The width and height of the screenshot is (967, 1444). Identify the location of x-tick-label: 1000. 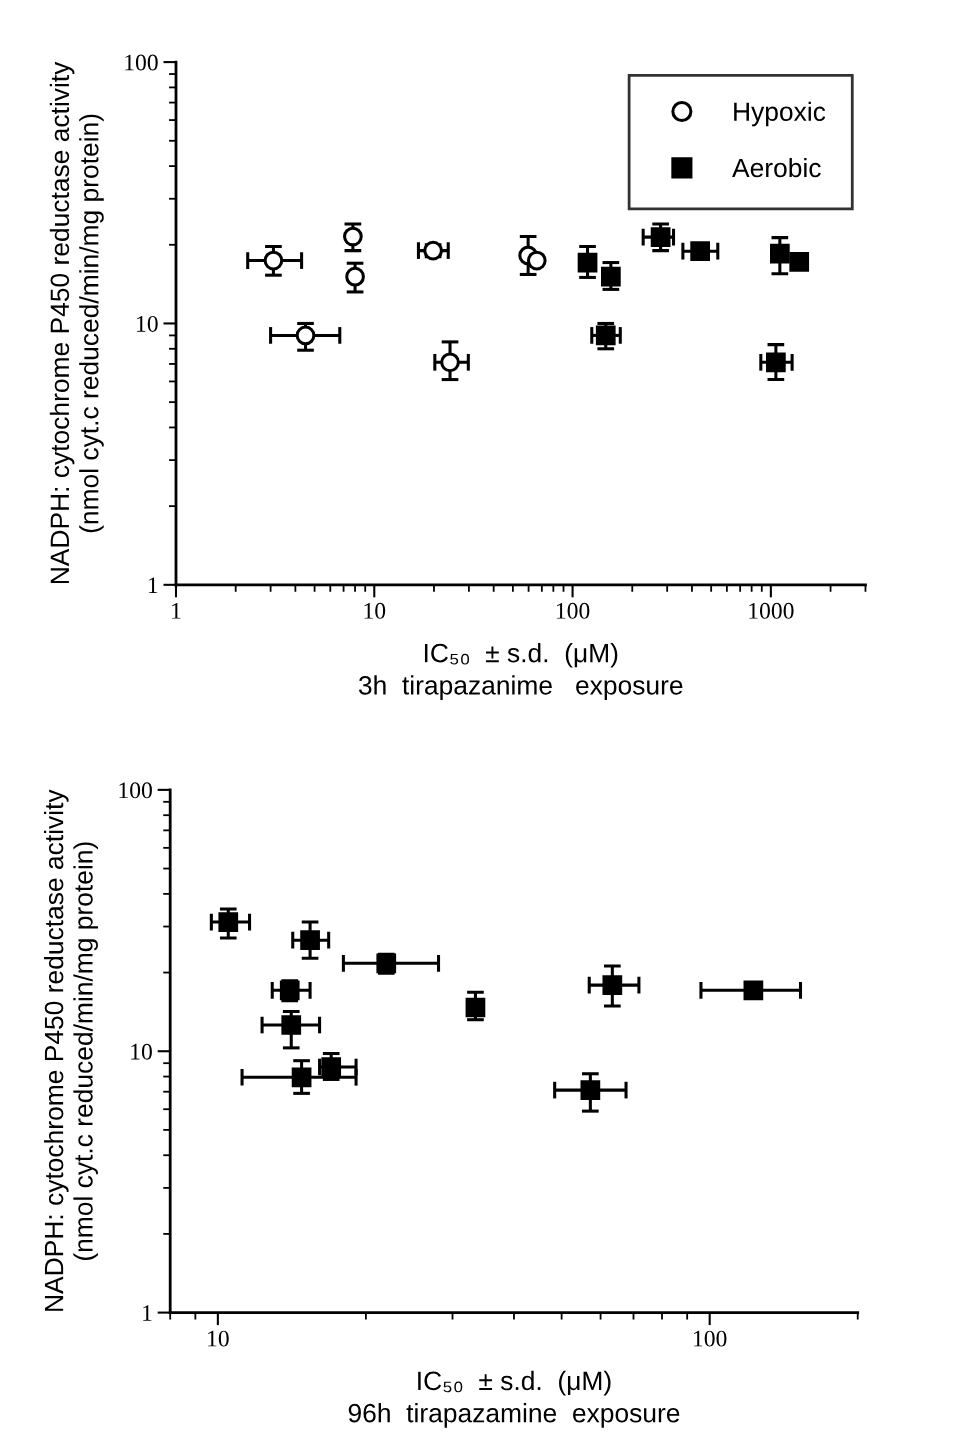
(771, 610).